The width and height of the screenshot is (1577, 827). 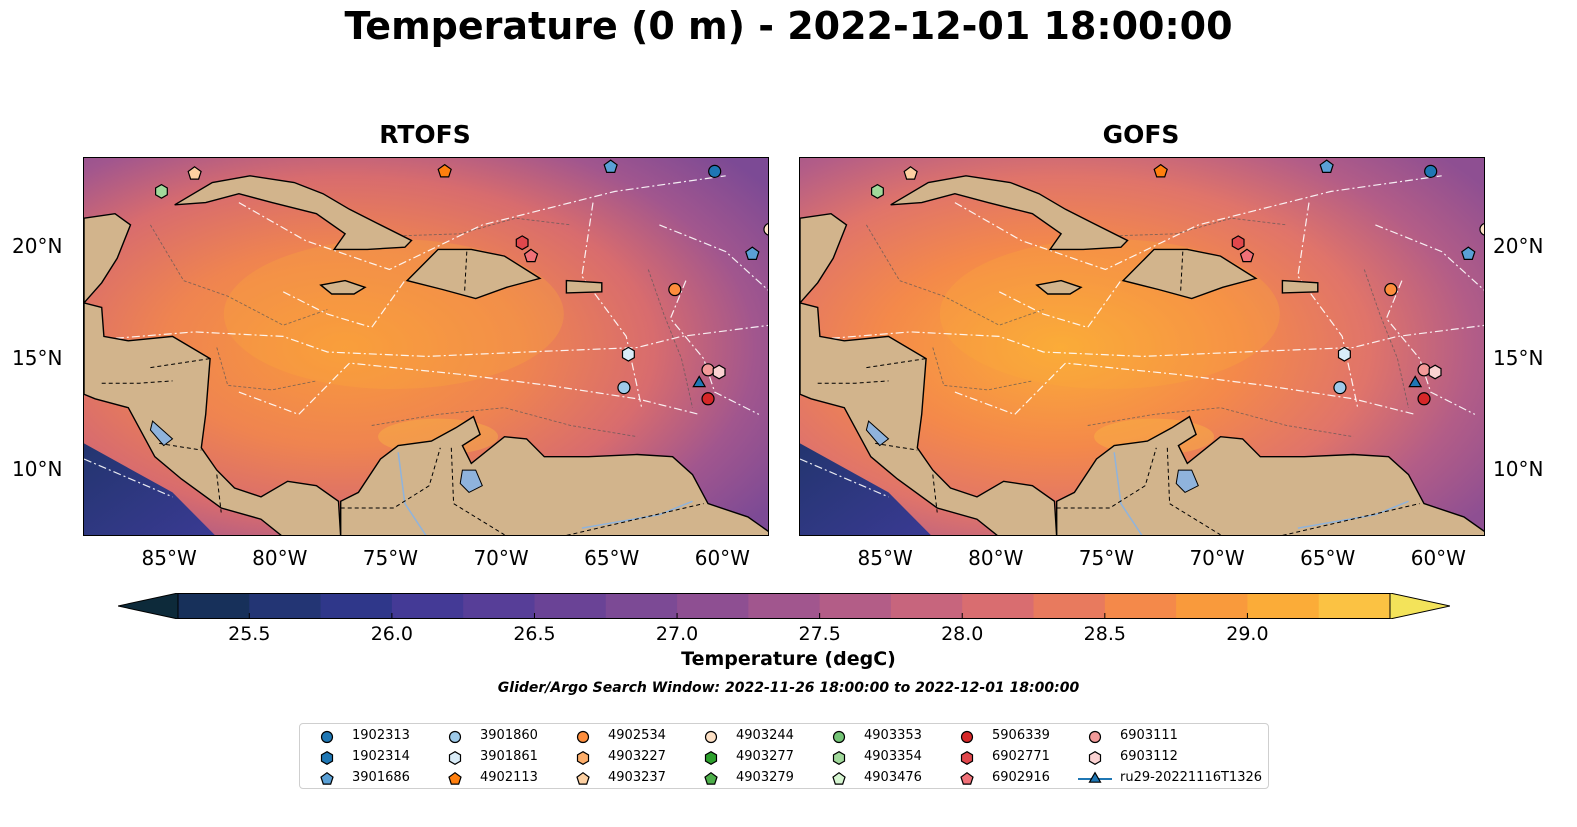 What do you see at coordinates (1270, 475) in the screenshot?
I see `land-southam` at bounding box center [1270, 475].